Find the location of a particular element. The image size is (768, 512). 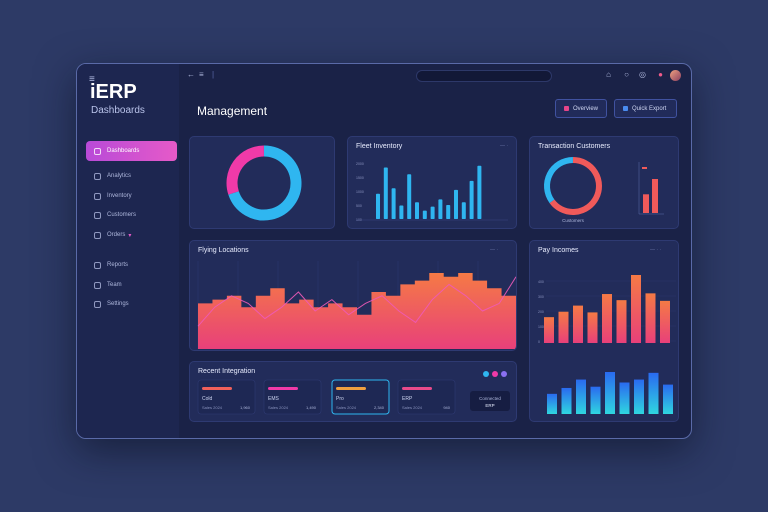

sidebar-item-team: Team is located at coordinates (131, 285).